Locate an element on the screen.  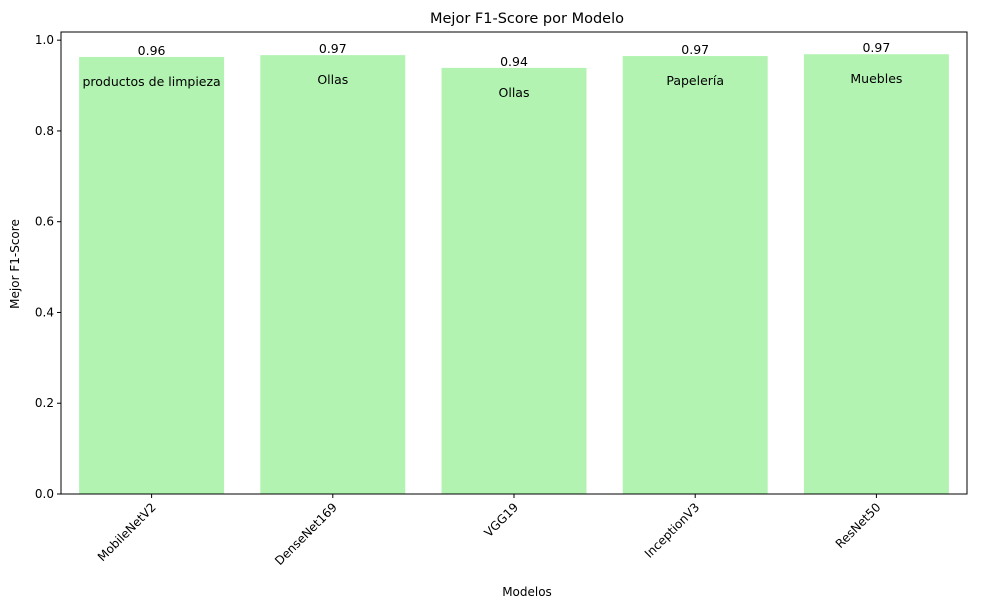
y-axis-label: Mejor F1-Score is located at coordinates (15, 264).